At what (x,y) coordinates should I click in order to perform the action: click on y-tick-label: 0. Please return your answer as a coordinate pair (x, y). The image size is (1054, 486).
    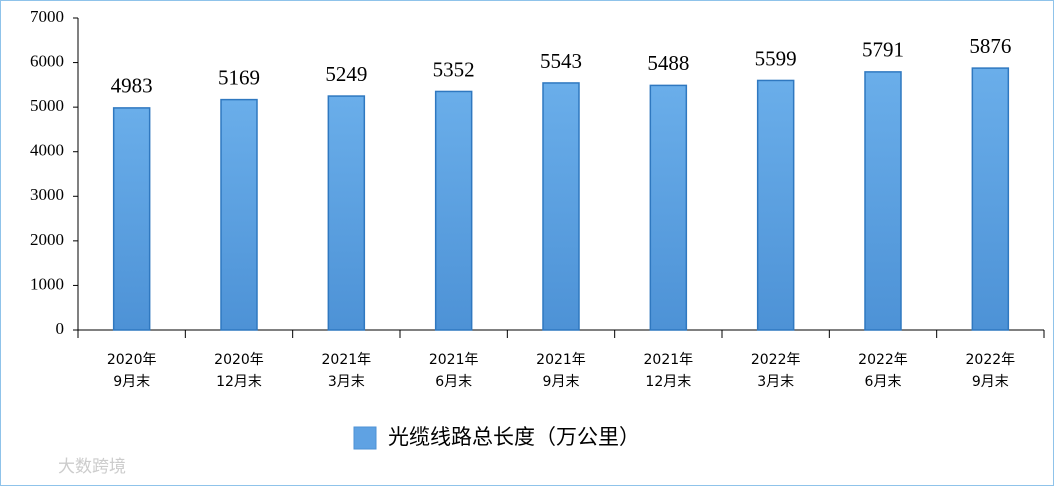
    Looking at the image, I should click on (60, 328).